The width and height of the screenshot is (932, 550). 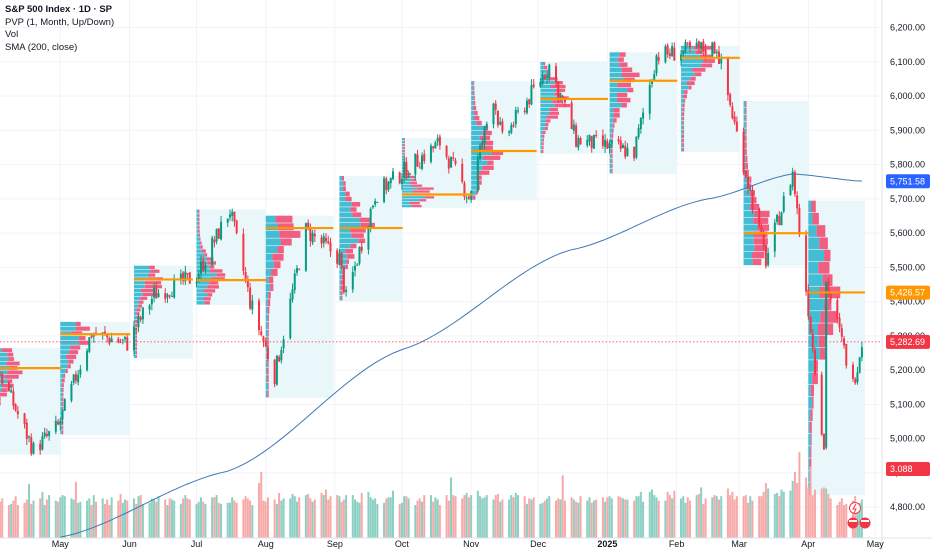 What do you see at coordinates (907, 439) in the screenshot?
I see `y-tick-label: 5,000.00` at bounding box center [907, 439].